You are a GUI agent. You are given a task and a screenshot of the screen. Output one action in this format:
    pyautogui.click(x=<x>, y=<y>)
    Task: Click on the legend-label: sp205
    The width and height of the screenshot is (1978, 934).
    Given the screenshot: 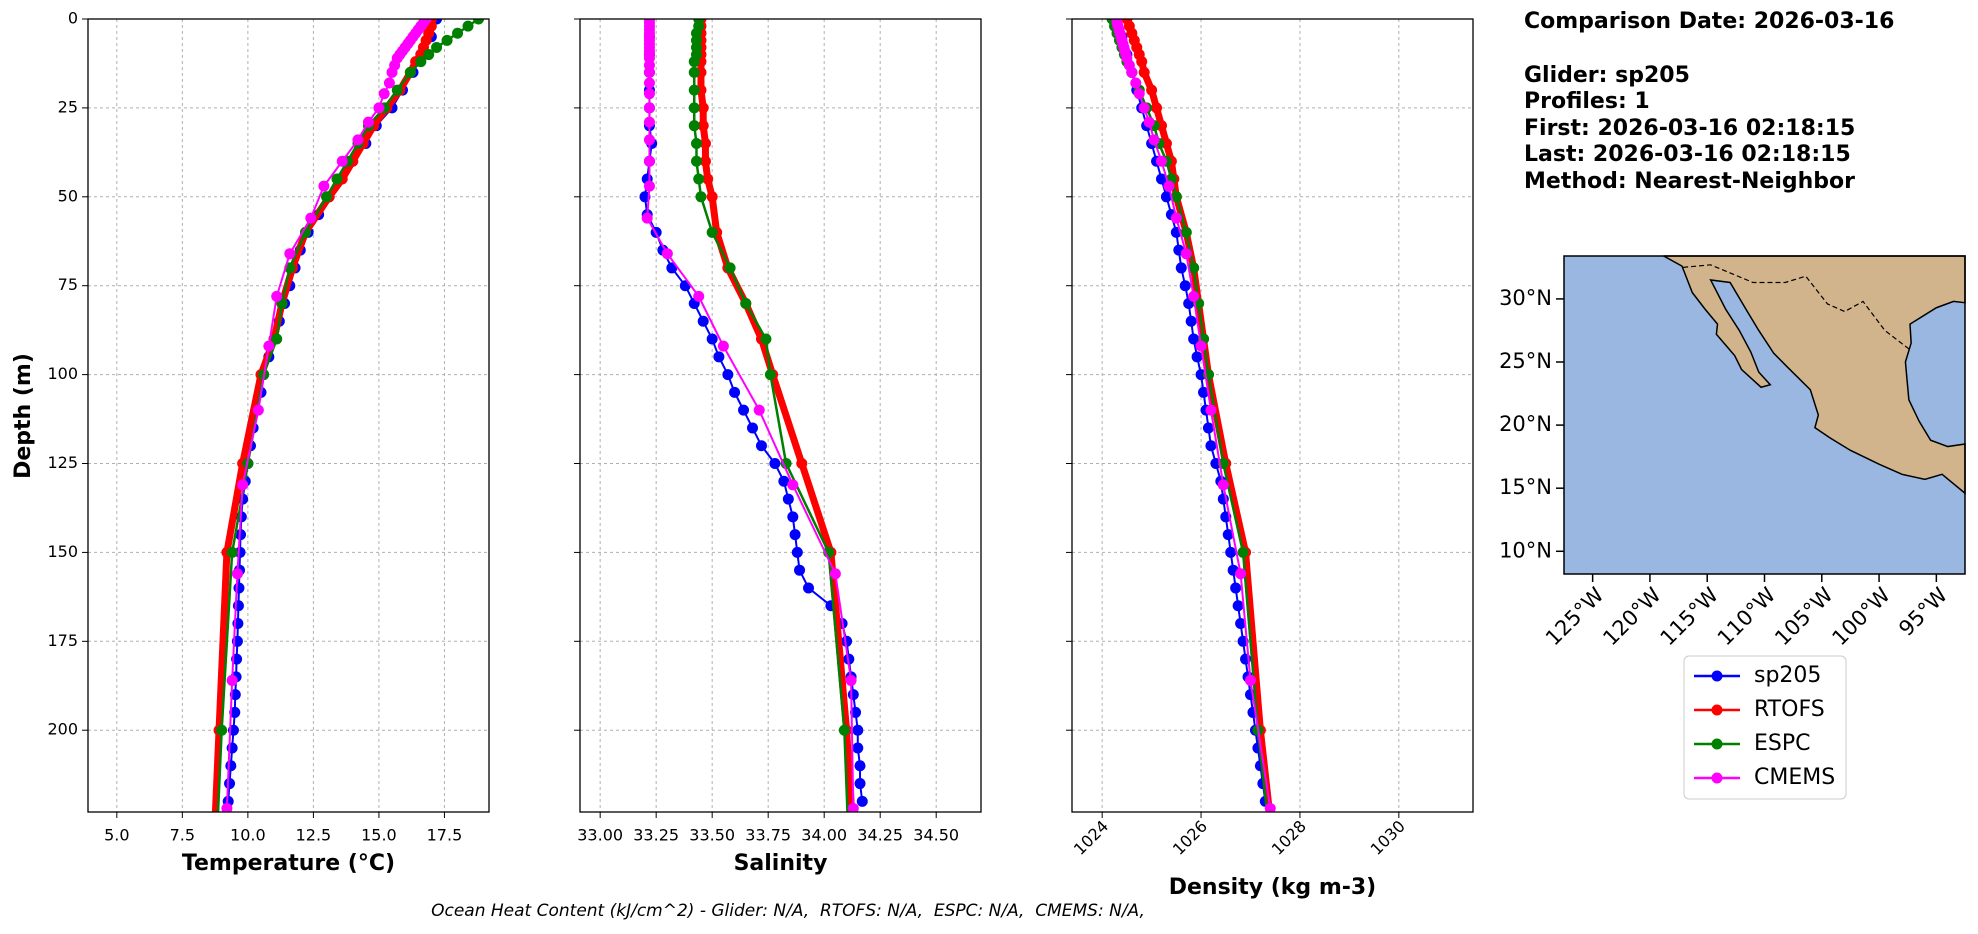 What is the action you would take?
    pyautogui.click(x=1787, y=675)
    